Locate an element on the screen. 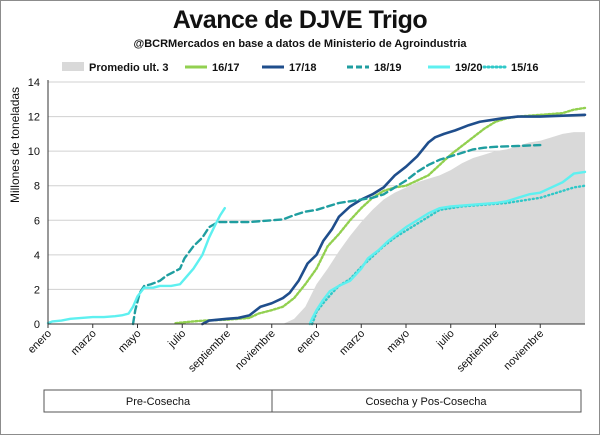  legend: Promedio ult. 3 16/17 17/18 18/19 19/20 15/16 is located at coordinates (300, 68).